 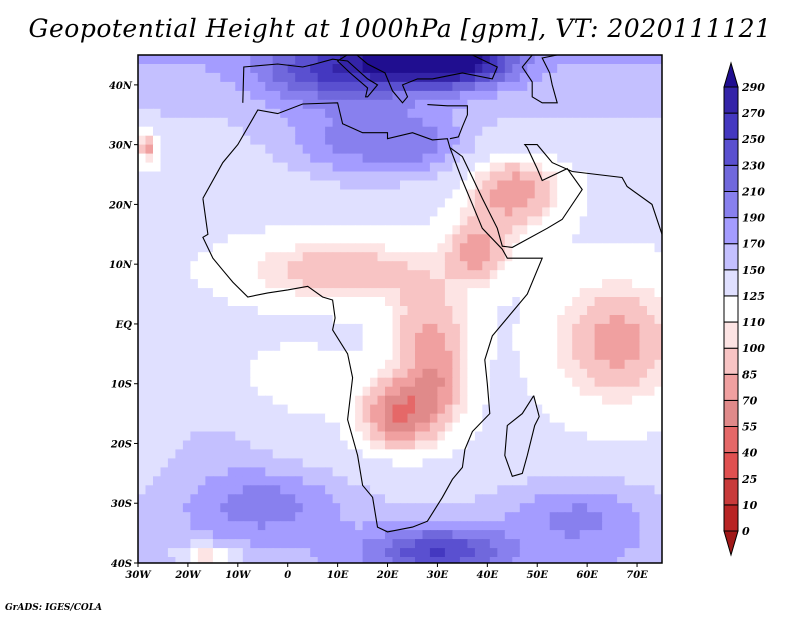 What do you see at coordinates (731, 178) in the screenshot?
I see `colorbar-swatch` at bounding box center [731, 178].